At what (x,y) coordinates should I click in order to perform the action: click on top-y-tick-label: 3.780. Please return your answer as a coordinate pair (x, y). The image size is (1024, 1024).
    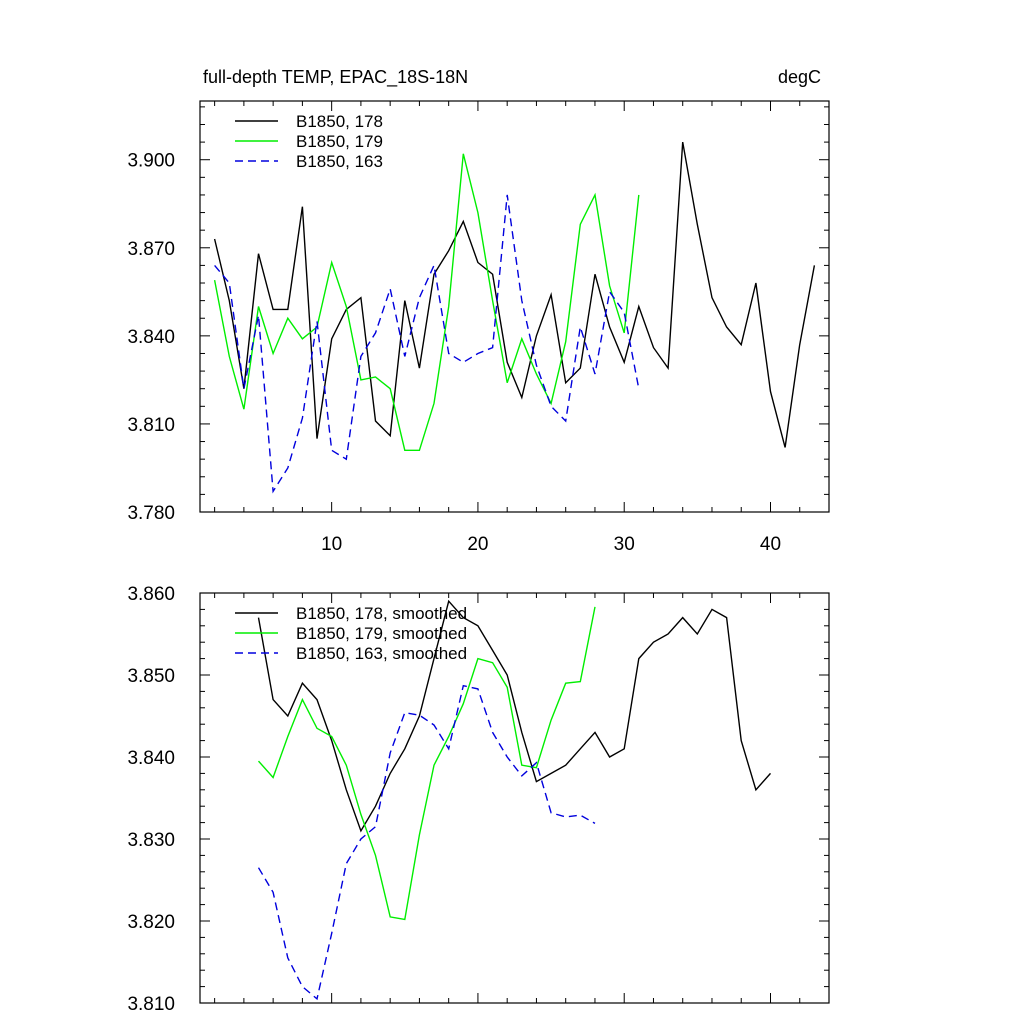
    Looking at the image, I should click on (151, 513).